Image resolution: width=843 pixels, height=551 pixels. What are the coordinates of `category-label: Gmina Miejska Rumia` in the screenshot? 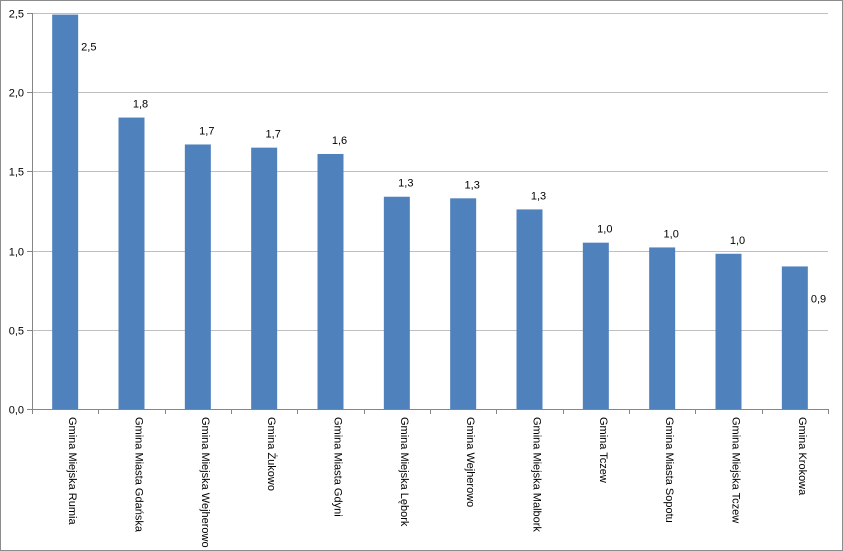 It's located at (72, 471).